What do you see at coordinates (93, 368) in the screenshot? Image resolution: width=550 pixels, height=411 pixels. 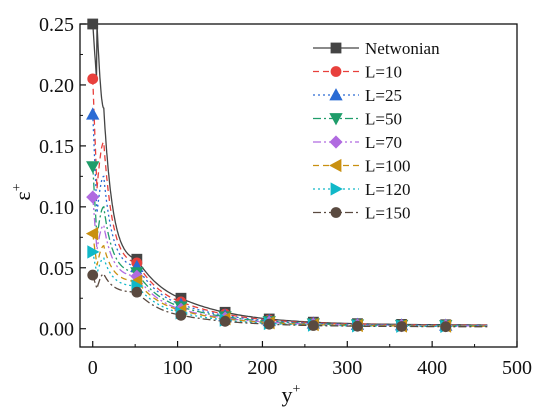 I see `x-tick-label: 0` at bounding box center [93, 368].